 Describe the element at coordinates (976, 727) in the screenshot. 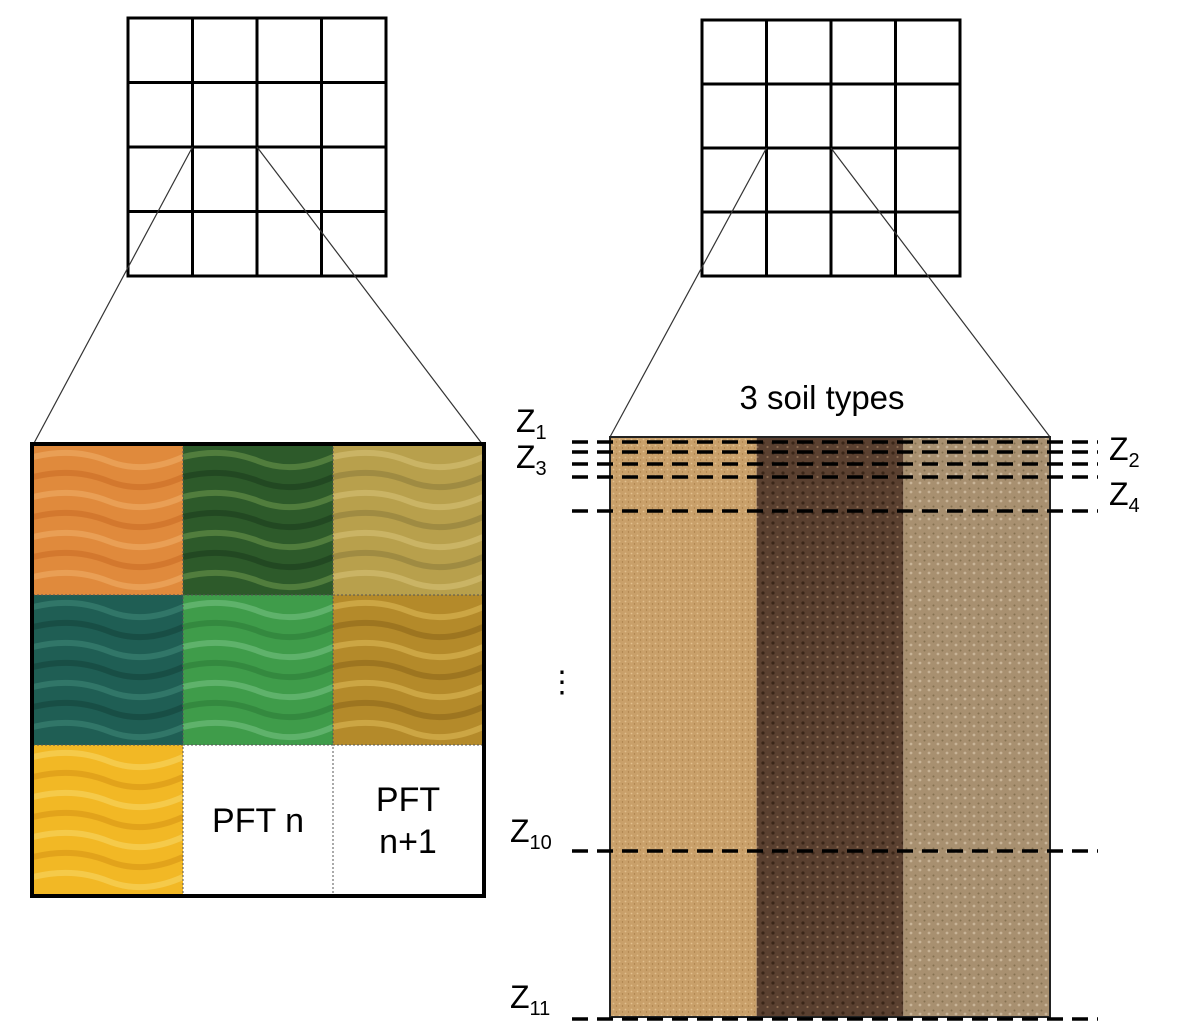

I see `clay-soil-photo` at that location.